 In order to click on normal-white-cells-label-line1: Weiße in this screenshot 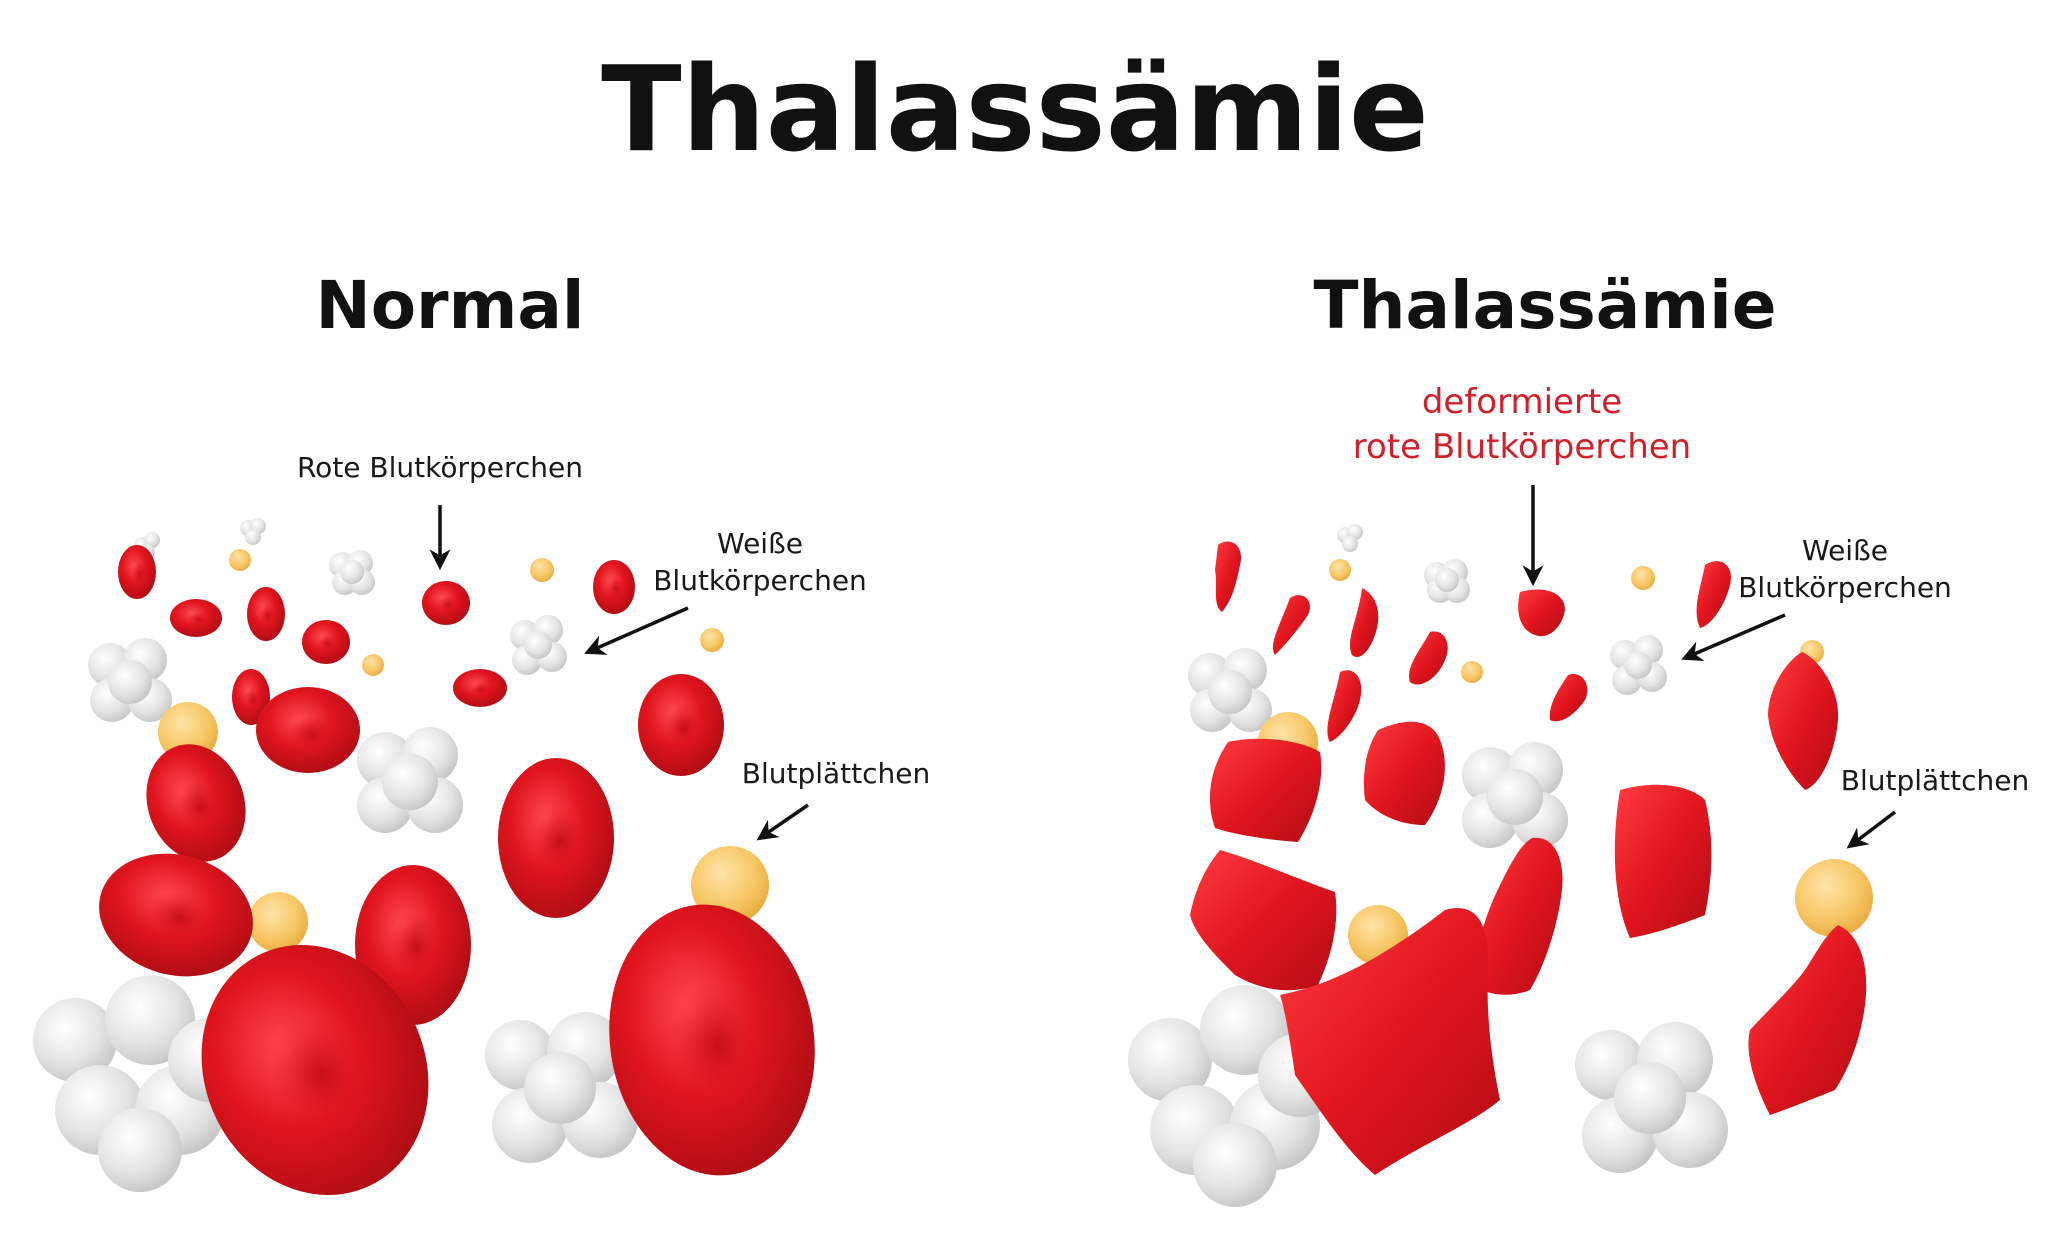, I will do `click(760, 543)`.